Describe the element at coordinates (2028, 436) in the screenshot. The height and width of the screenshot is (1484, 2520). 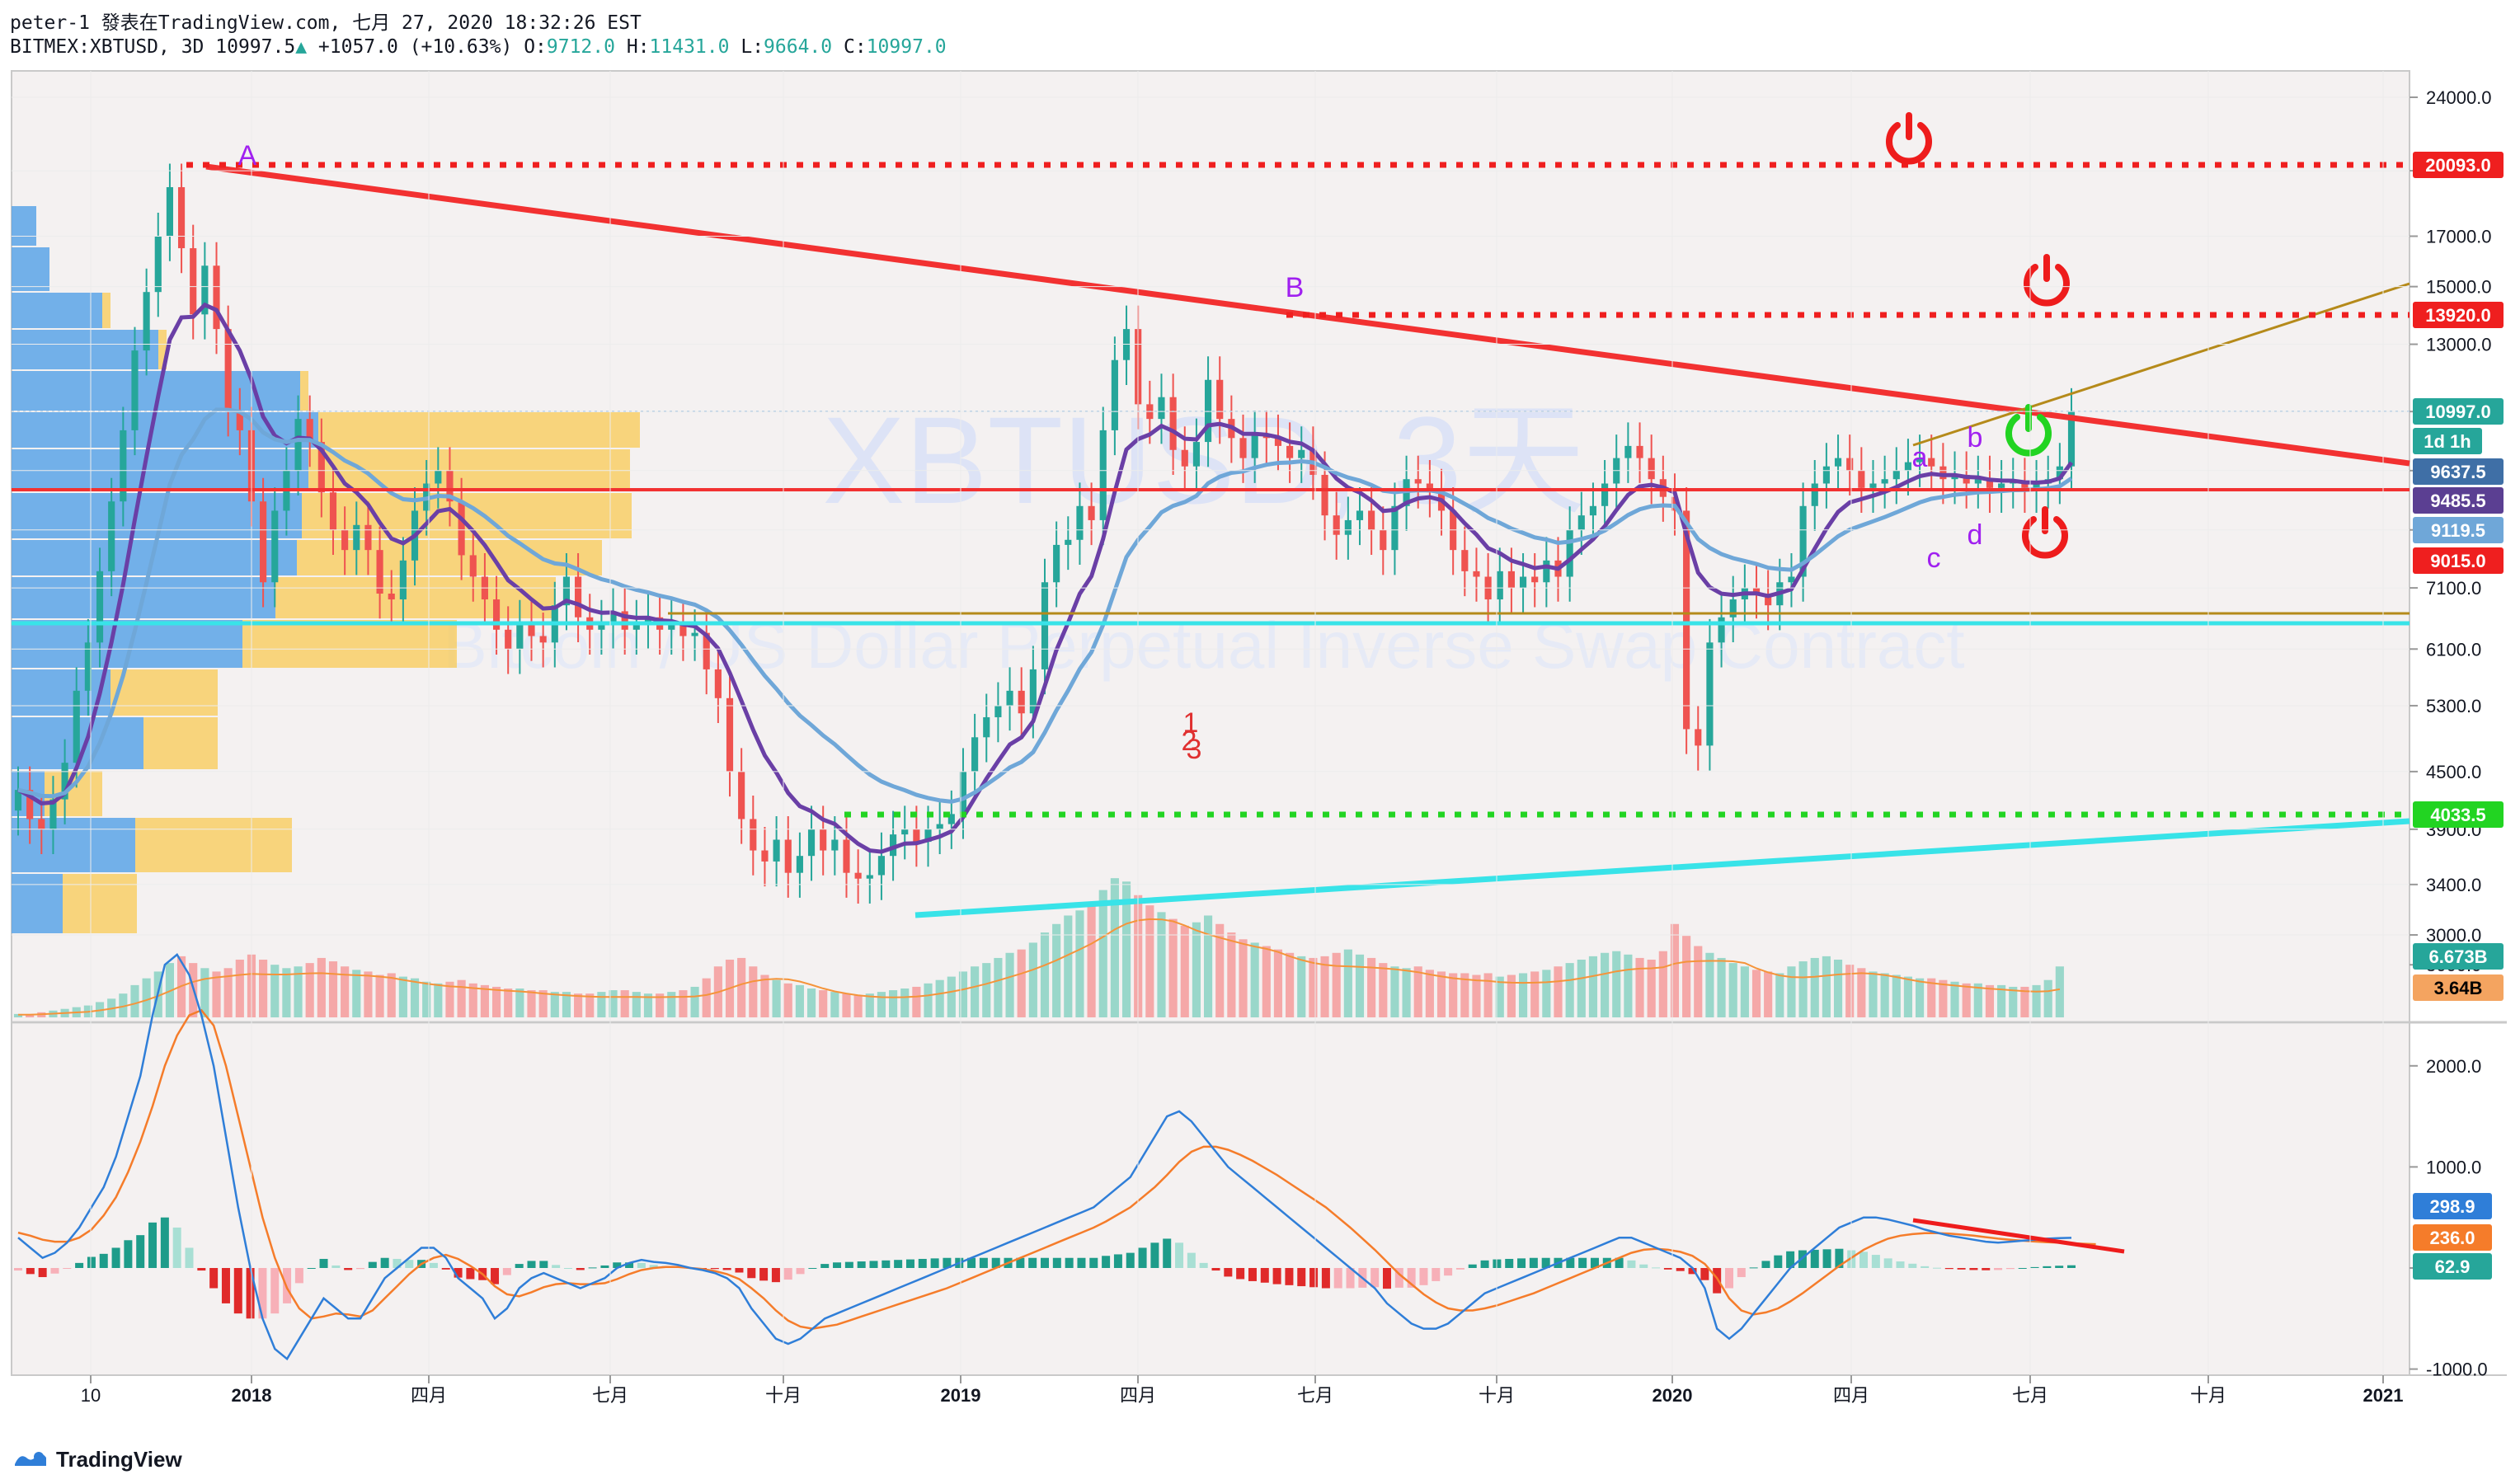
I see `power-arc` at that location.